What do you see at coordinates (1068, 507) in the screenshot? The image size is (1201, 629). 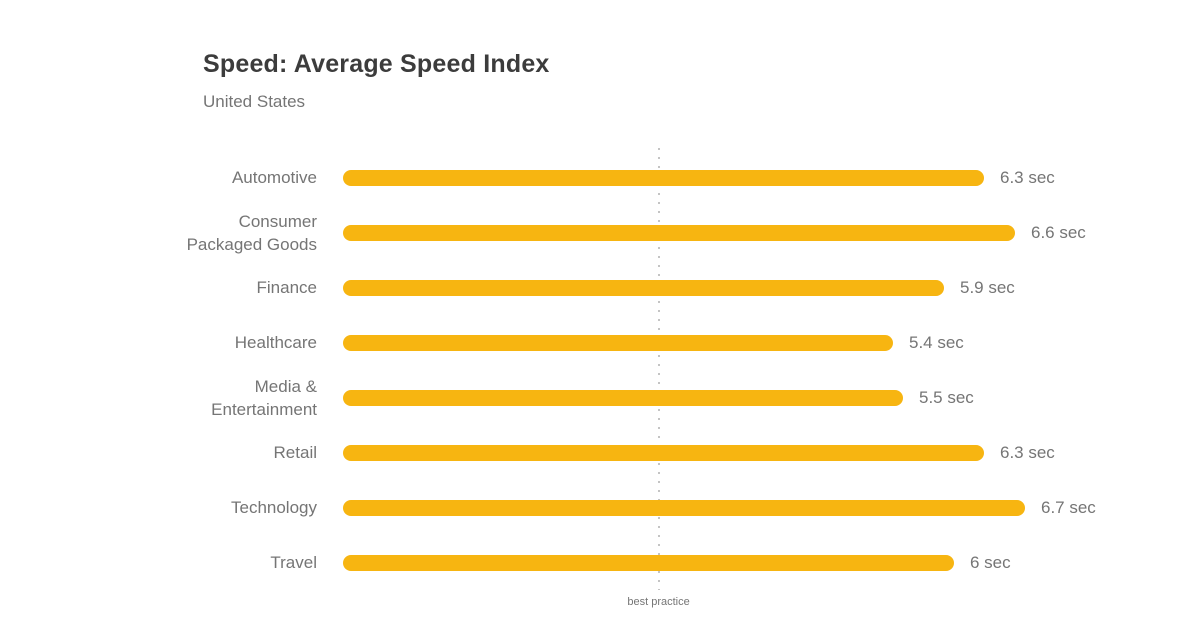 I see `bar-value-label: 6.7 sec` at bounding box center [1068, 507].